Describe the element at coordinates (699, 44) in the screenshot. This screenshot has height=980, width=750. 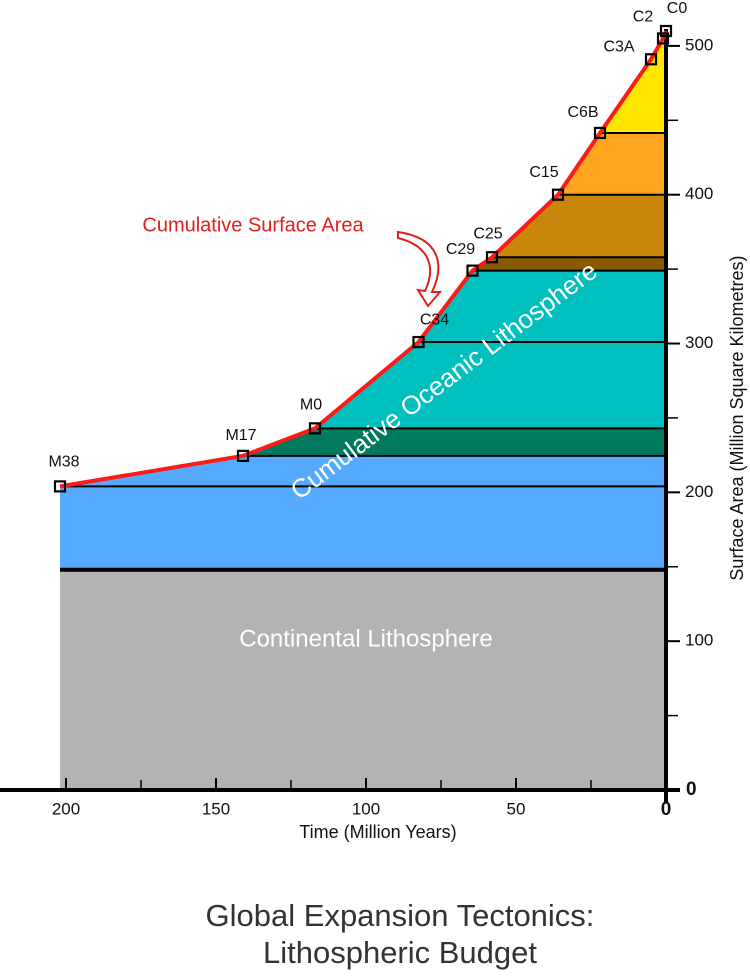
I see `y-tick-label: 500` at that location.